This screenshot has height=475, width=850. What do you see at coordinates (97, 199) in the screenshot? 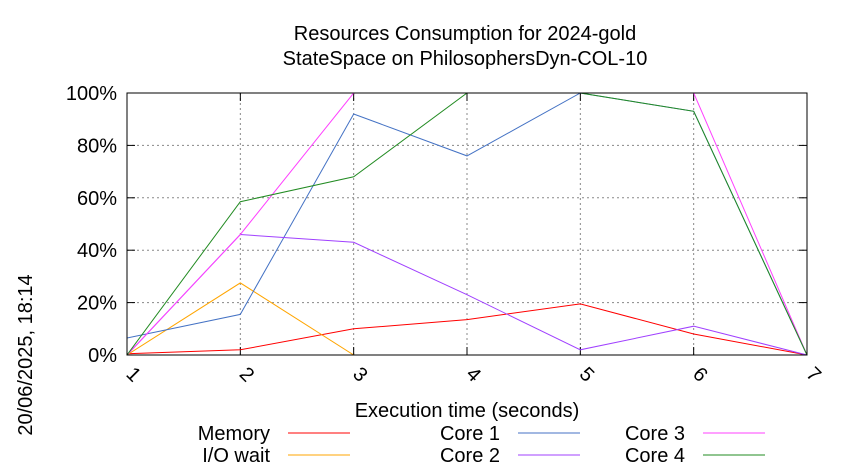
I see `y-tick-label: 60%` at bounding box center [97, 199].